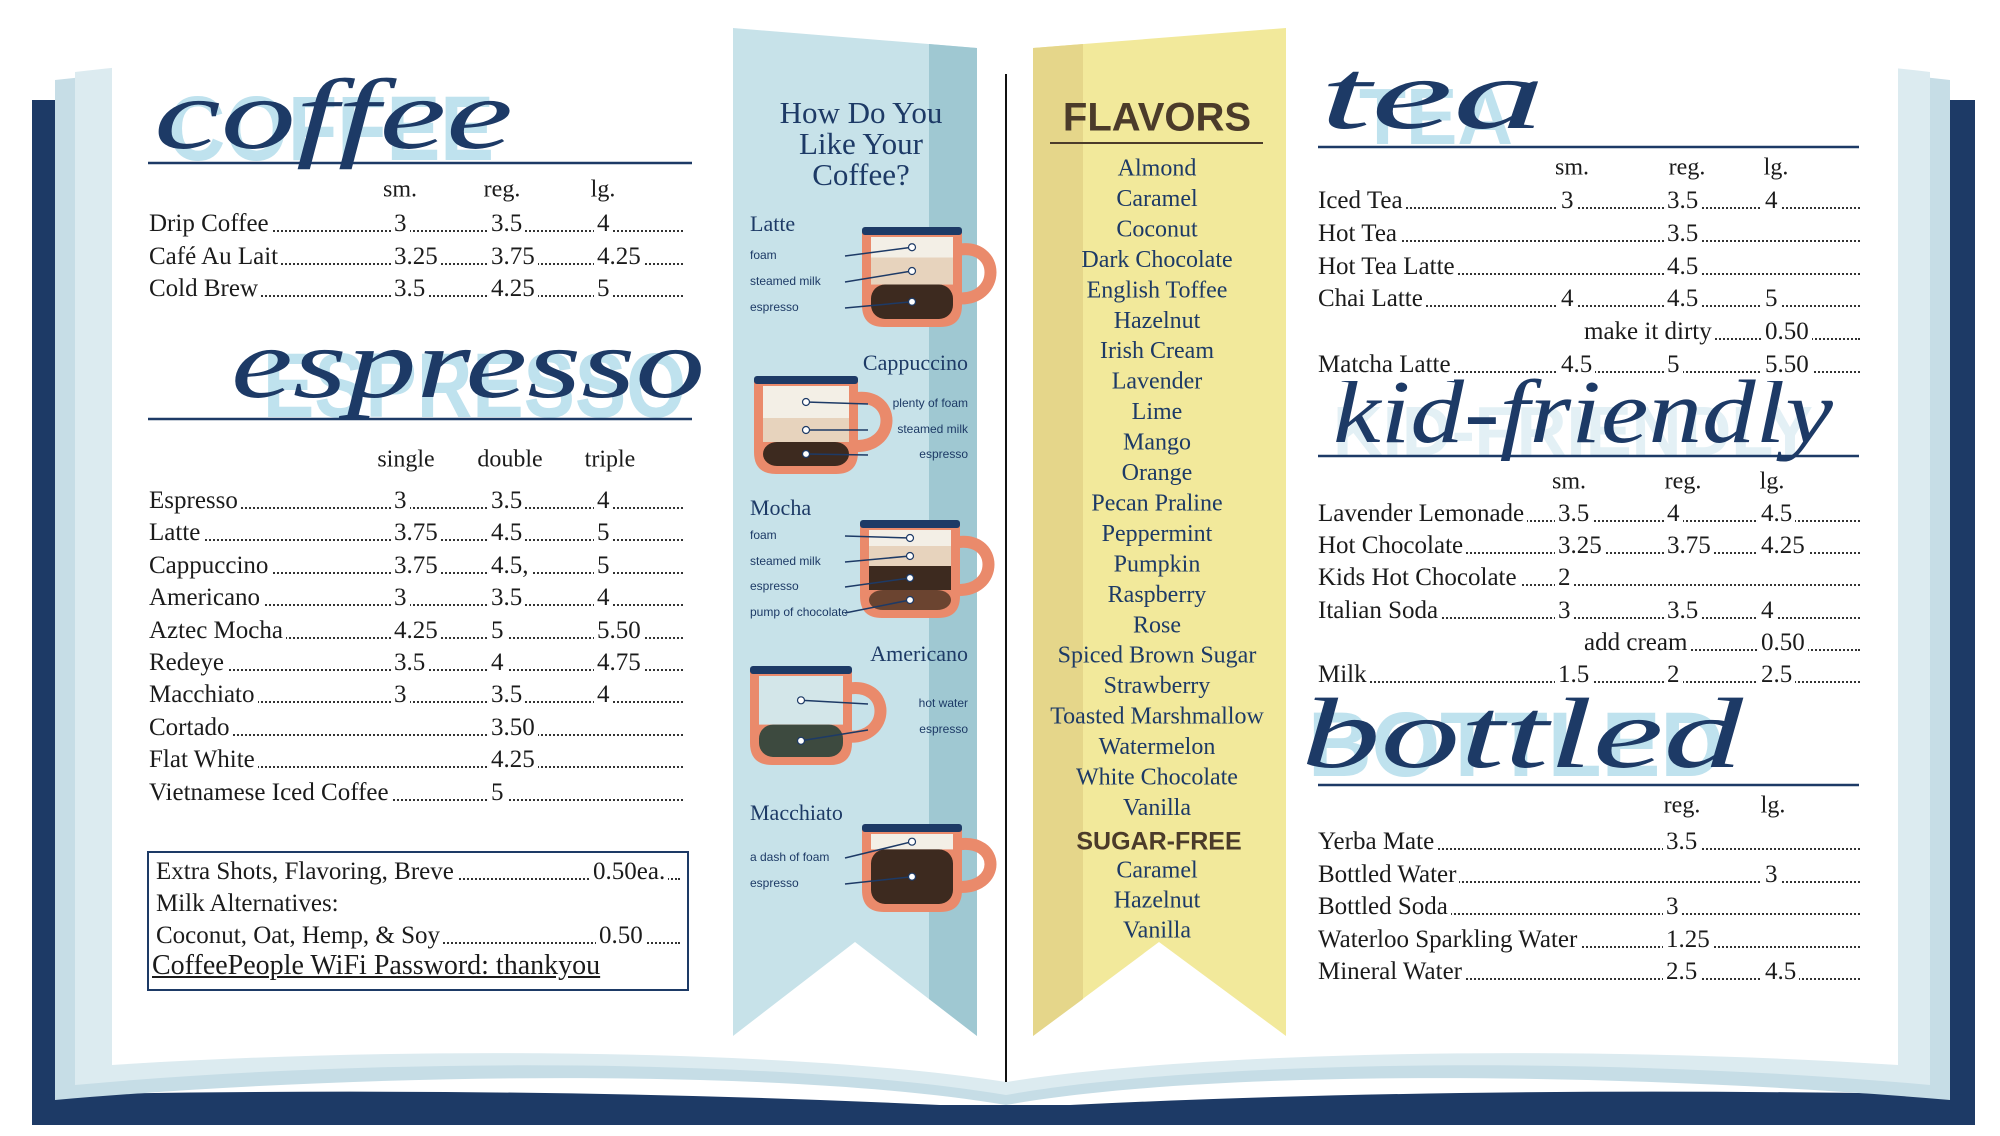  I want to click on heading-script: tea, so click(1432, 94).